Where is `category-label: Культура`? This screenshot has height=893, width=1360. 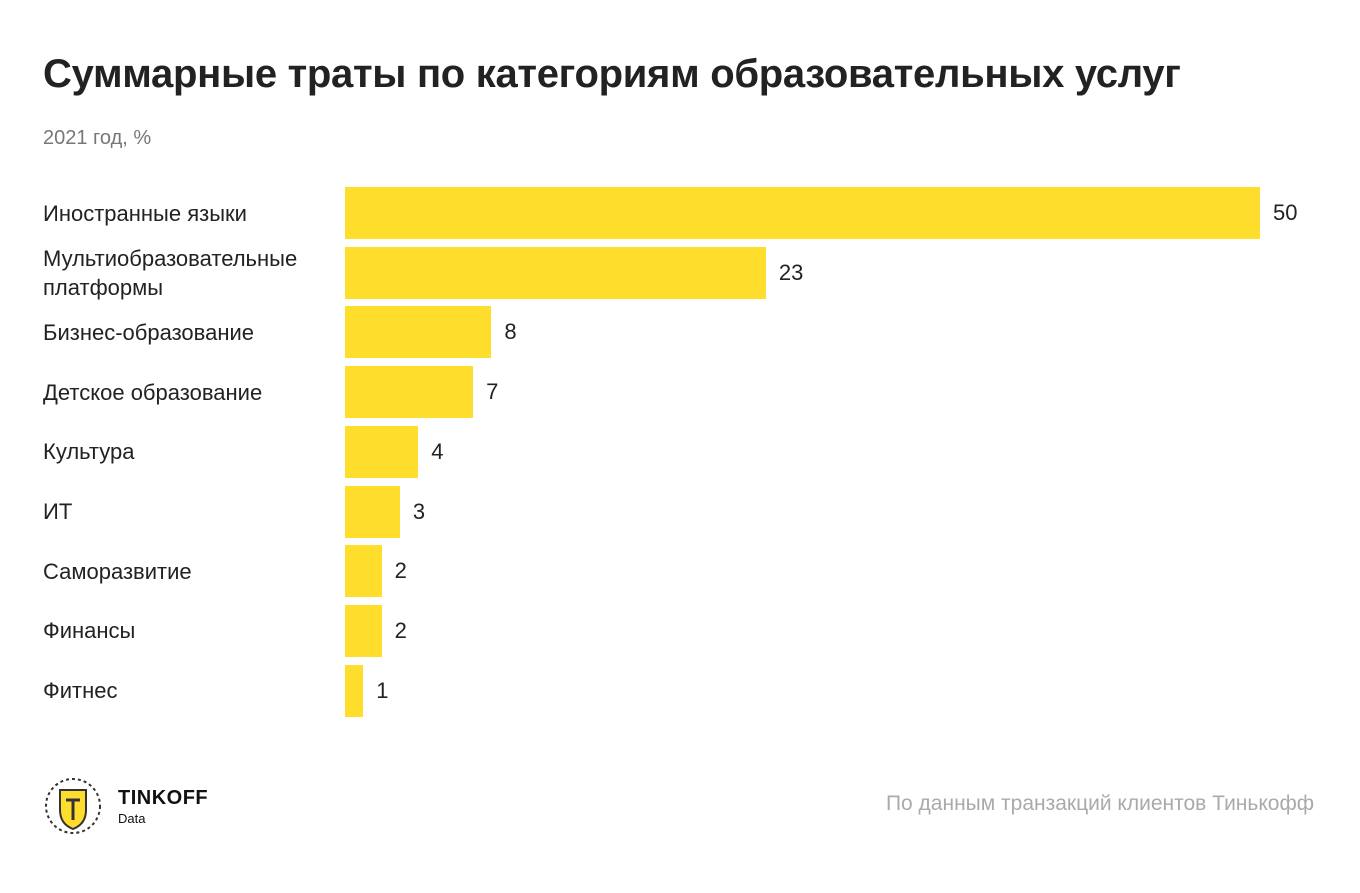 category-label: Культура is located at coordinates (89, 452).